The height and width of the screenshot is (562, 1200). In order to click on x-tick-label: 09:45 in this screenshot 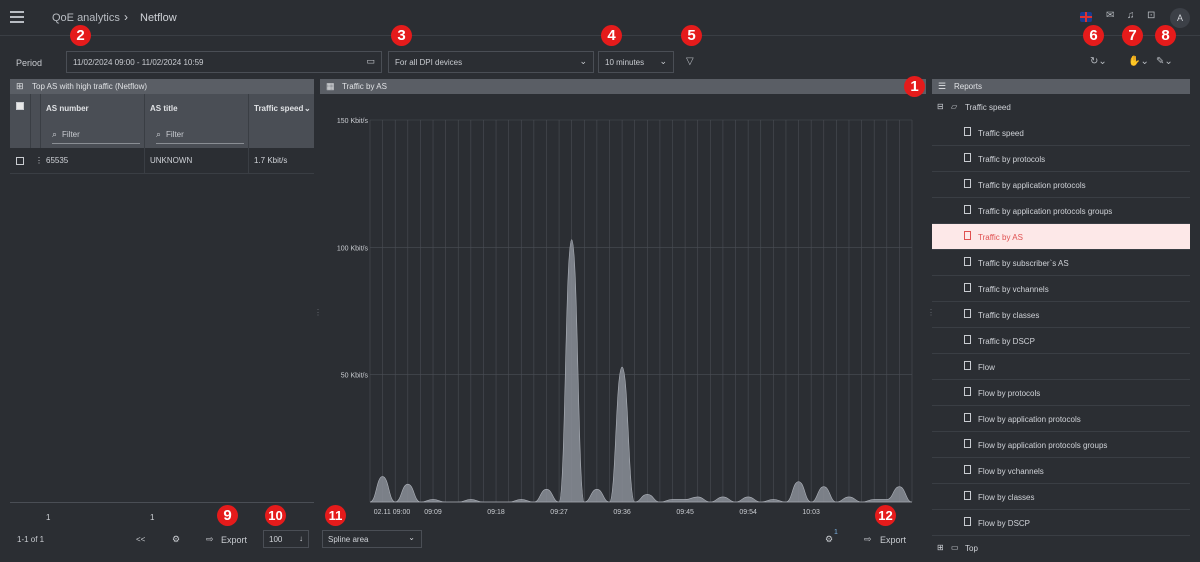, I will do `click(685, 512)`.